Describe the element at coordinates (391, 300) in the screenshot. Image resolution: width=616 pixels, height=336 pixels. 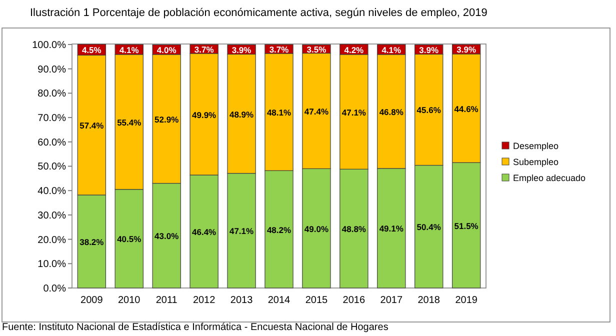
I see `x-tick-label: 2017` at that location.